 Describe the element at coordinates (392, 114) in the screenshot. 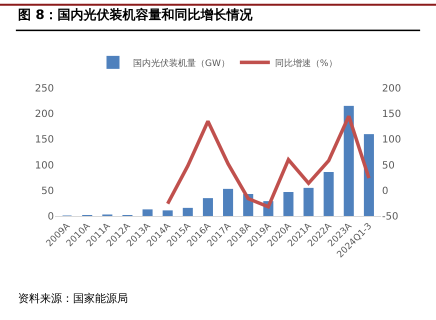

I see `y2-tick-label: 150` at that location.